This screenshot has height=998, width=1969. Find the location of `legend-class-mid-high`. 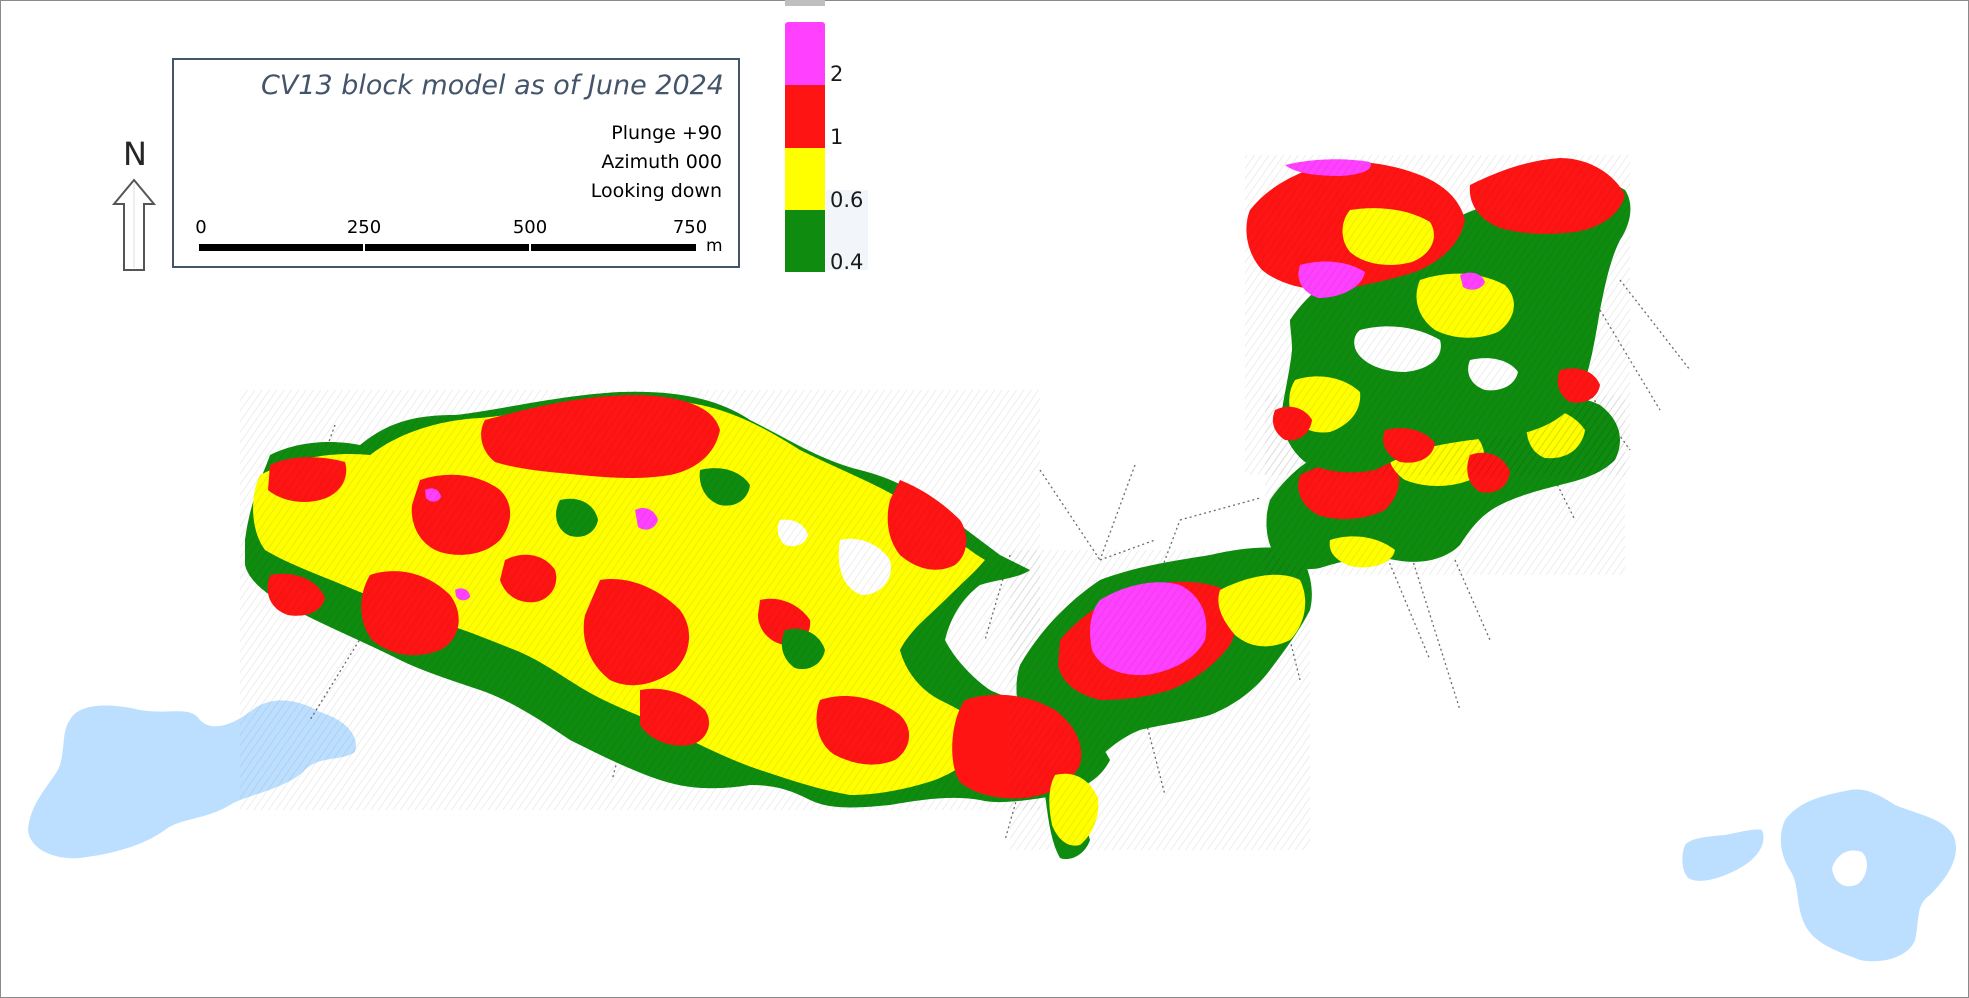

legend-class-mid-high is located at coordinates (805, 116).